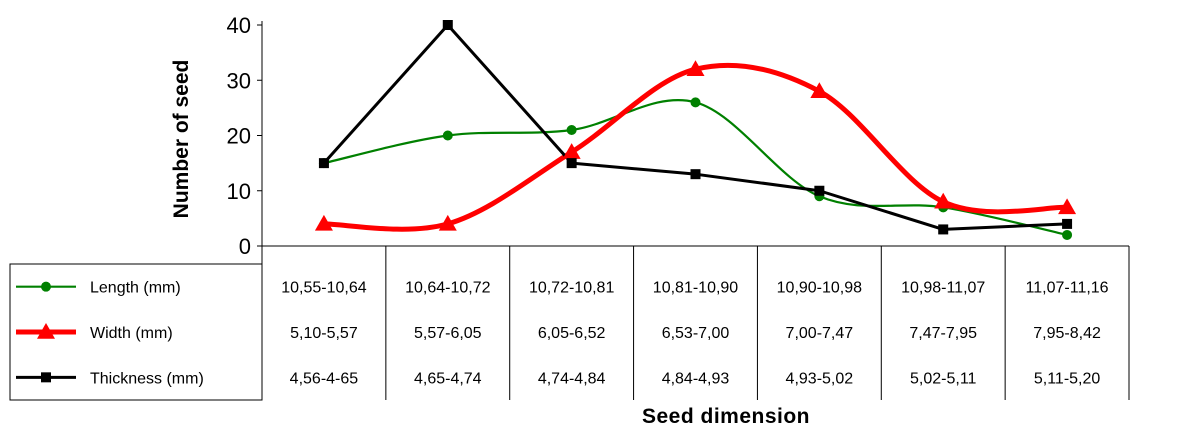 The image size is (1189, 430). What do you see at coordinates (324, 333) in the screenshot?
I see `table-cell-1-0: 5,10-5,57` at bounding box center [324, 333].